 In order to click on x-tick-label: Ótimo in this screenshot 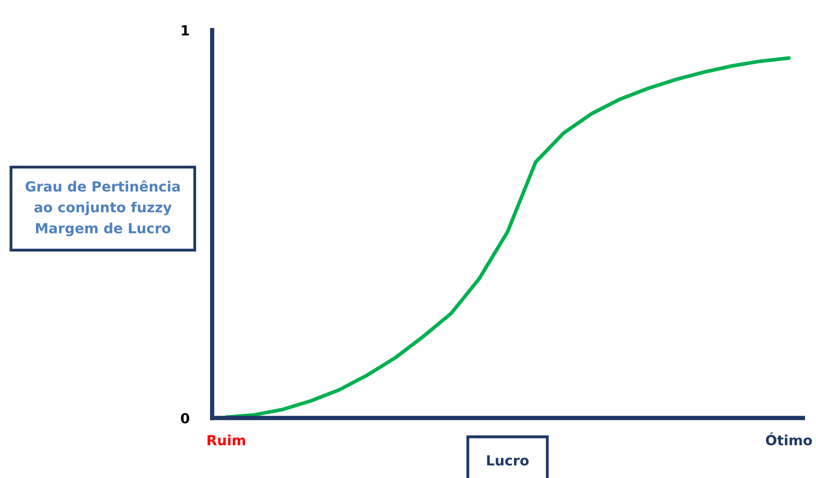, I will do `click(789, 439)`.